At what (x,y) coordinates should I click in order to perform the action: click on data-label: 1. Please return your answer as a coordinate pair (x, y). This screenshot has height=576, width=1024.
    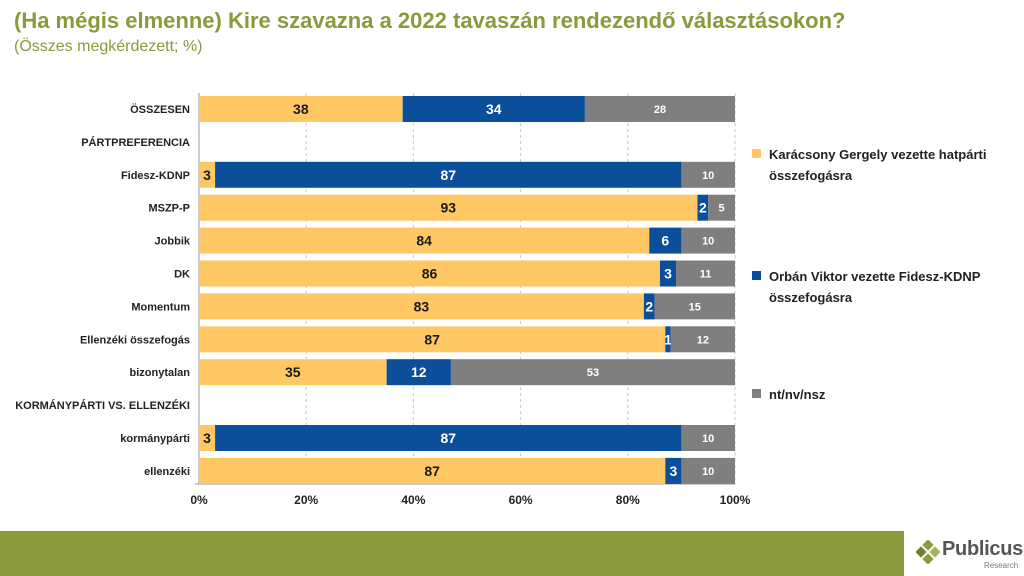
    Looking at the image, I should click on (668, 339).